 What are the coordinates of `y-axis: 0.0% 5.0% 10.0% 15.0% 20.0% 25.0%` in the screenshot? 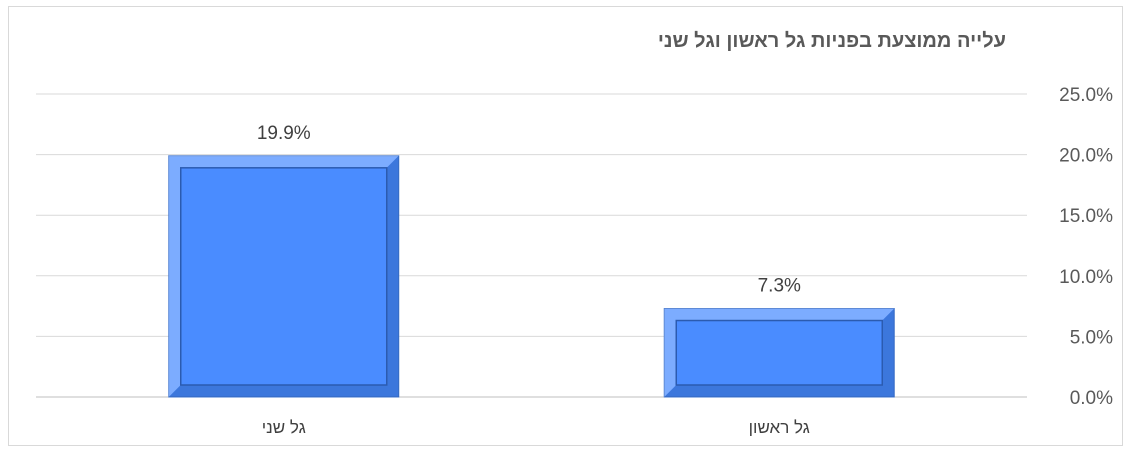 It's located at (1086, 247).